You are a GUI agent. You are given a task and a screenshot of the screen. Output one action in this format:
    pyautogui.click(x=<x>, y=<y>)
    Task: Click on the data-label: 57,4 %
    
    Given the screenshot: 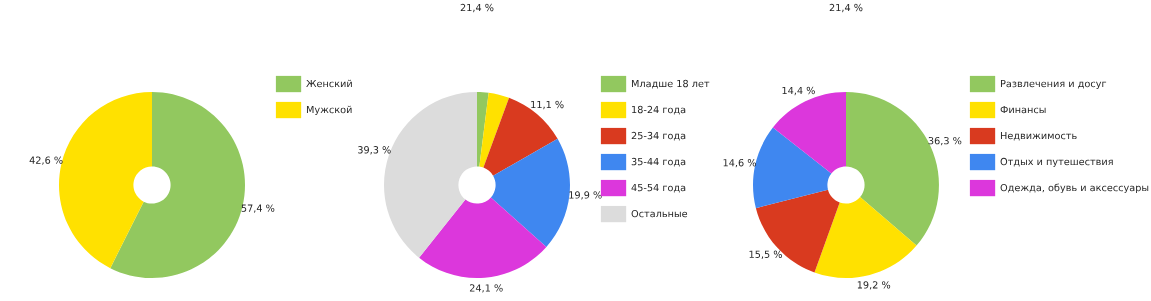 What is the action you would take?
    pyautogui.click(x=258, y=208)
    